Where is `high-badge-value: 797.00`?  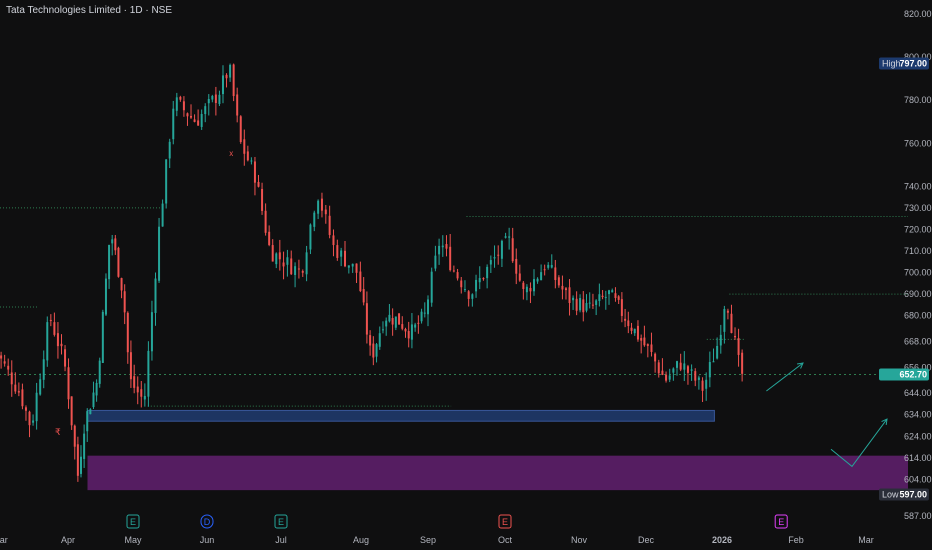
high-badge-value: 797.00 is located at coordinates (913, 64).